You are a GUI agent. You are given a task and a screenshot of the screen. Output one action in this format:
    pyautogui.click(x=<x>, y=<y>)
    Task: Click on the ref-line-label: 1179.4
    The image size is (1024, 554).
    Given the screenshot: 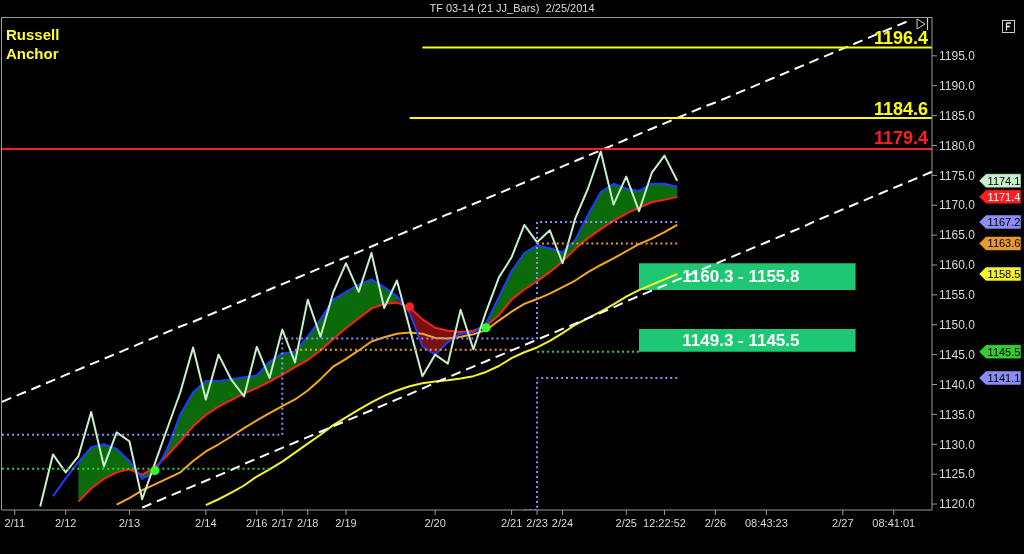 What is the action you would take?
    pyautogui.click(x=900, y=138)
    